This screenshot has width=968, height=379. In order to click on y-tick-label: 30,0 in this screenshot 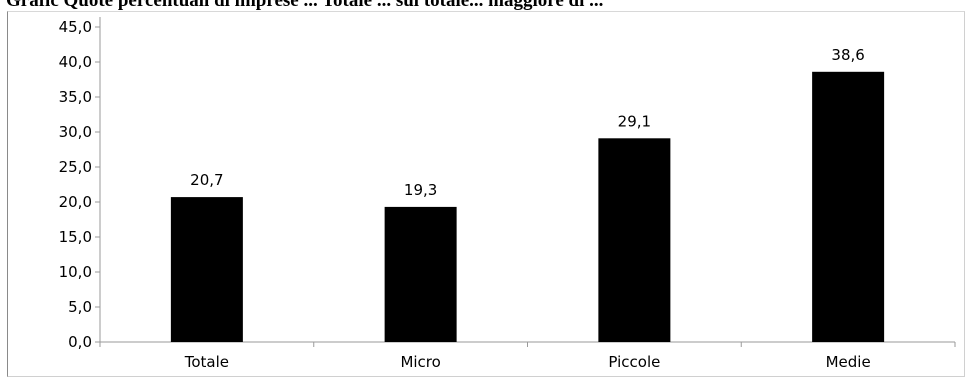, I will do `click(75, 132)`.